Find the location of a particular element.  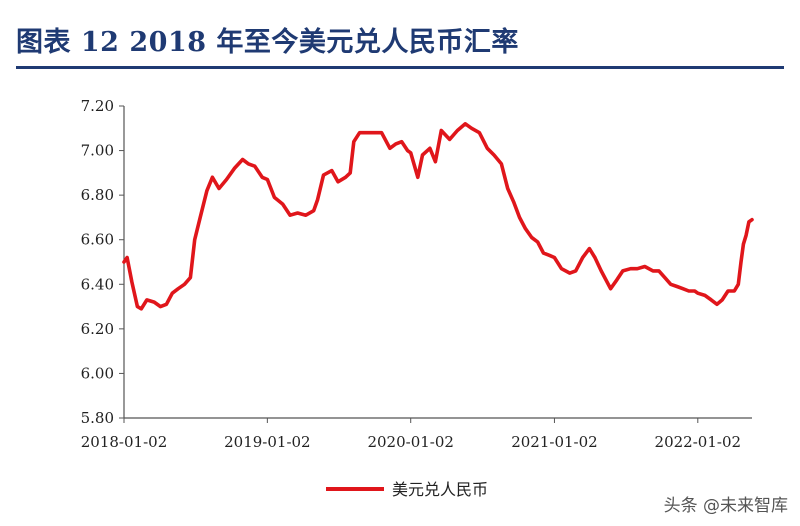

x-tick-label: 2021-01-02 is located at coordinates (554, 442).